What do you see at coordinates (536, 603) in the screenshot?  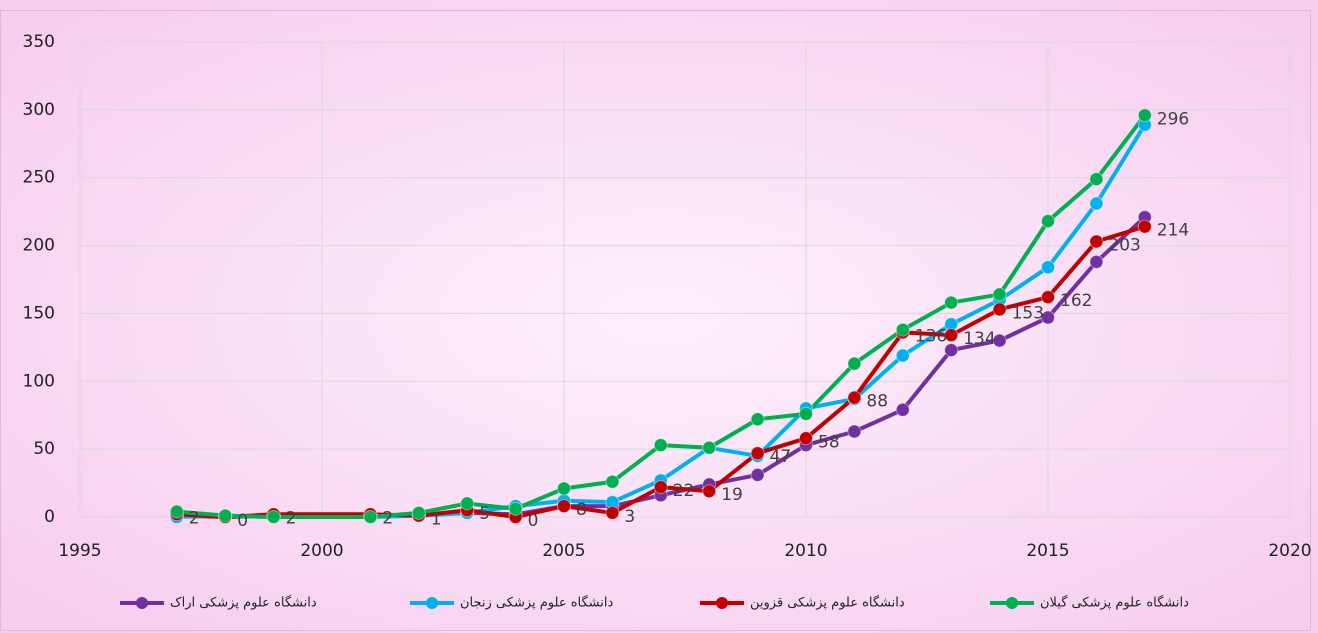 I see `legend-label: دانشگاه علوم پزشکی زنجان` at bounding box center [536, 603].